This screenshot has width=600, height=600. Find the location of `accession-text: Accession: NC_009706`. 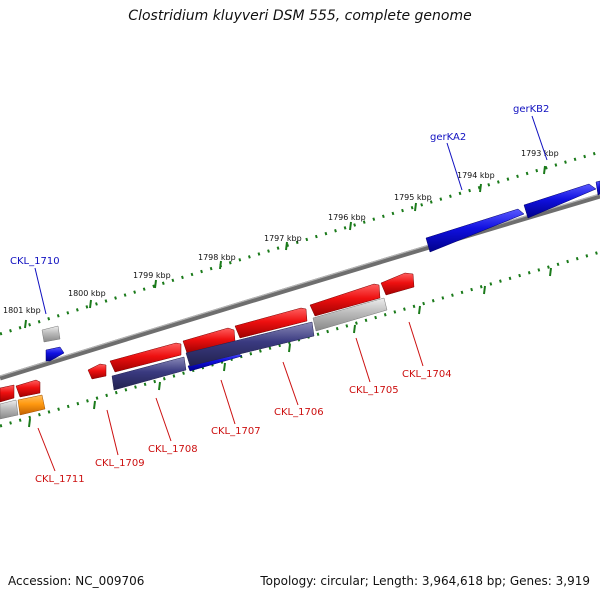

accession-text: Accession: NC_009706 is located at coordinates (76, 581).